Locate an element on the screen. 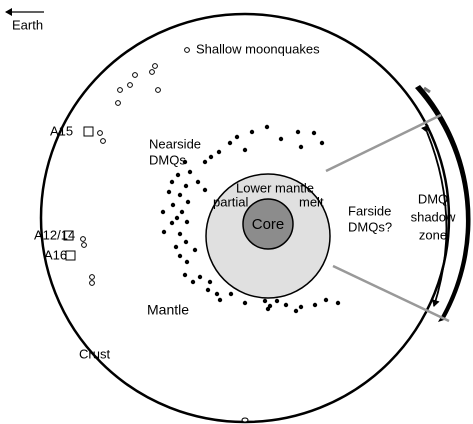 This screenshot has height=424, width=473. shallow-moonquakes-label: Shallow moonquakes is located at coordinates (258, 48).